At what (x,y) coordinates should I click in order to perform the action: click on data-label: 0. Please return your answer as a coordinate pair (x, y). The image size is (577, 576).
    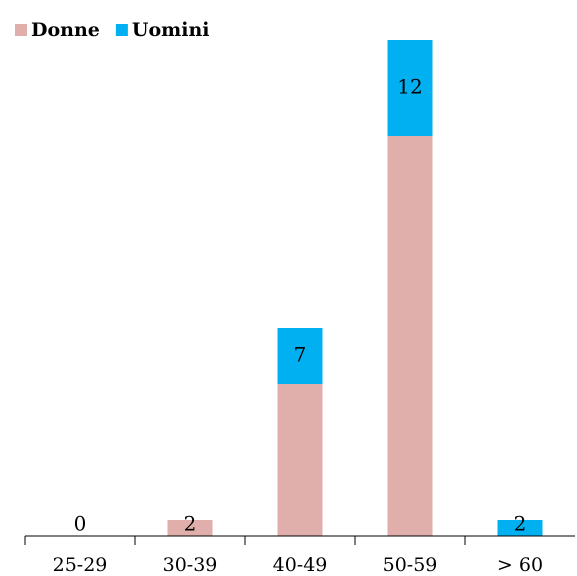
    Looking at the image, I should click on (80, 524).